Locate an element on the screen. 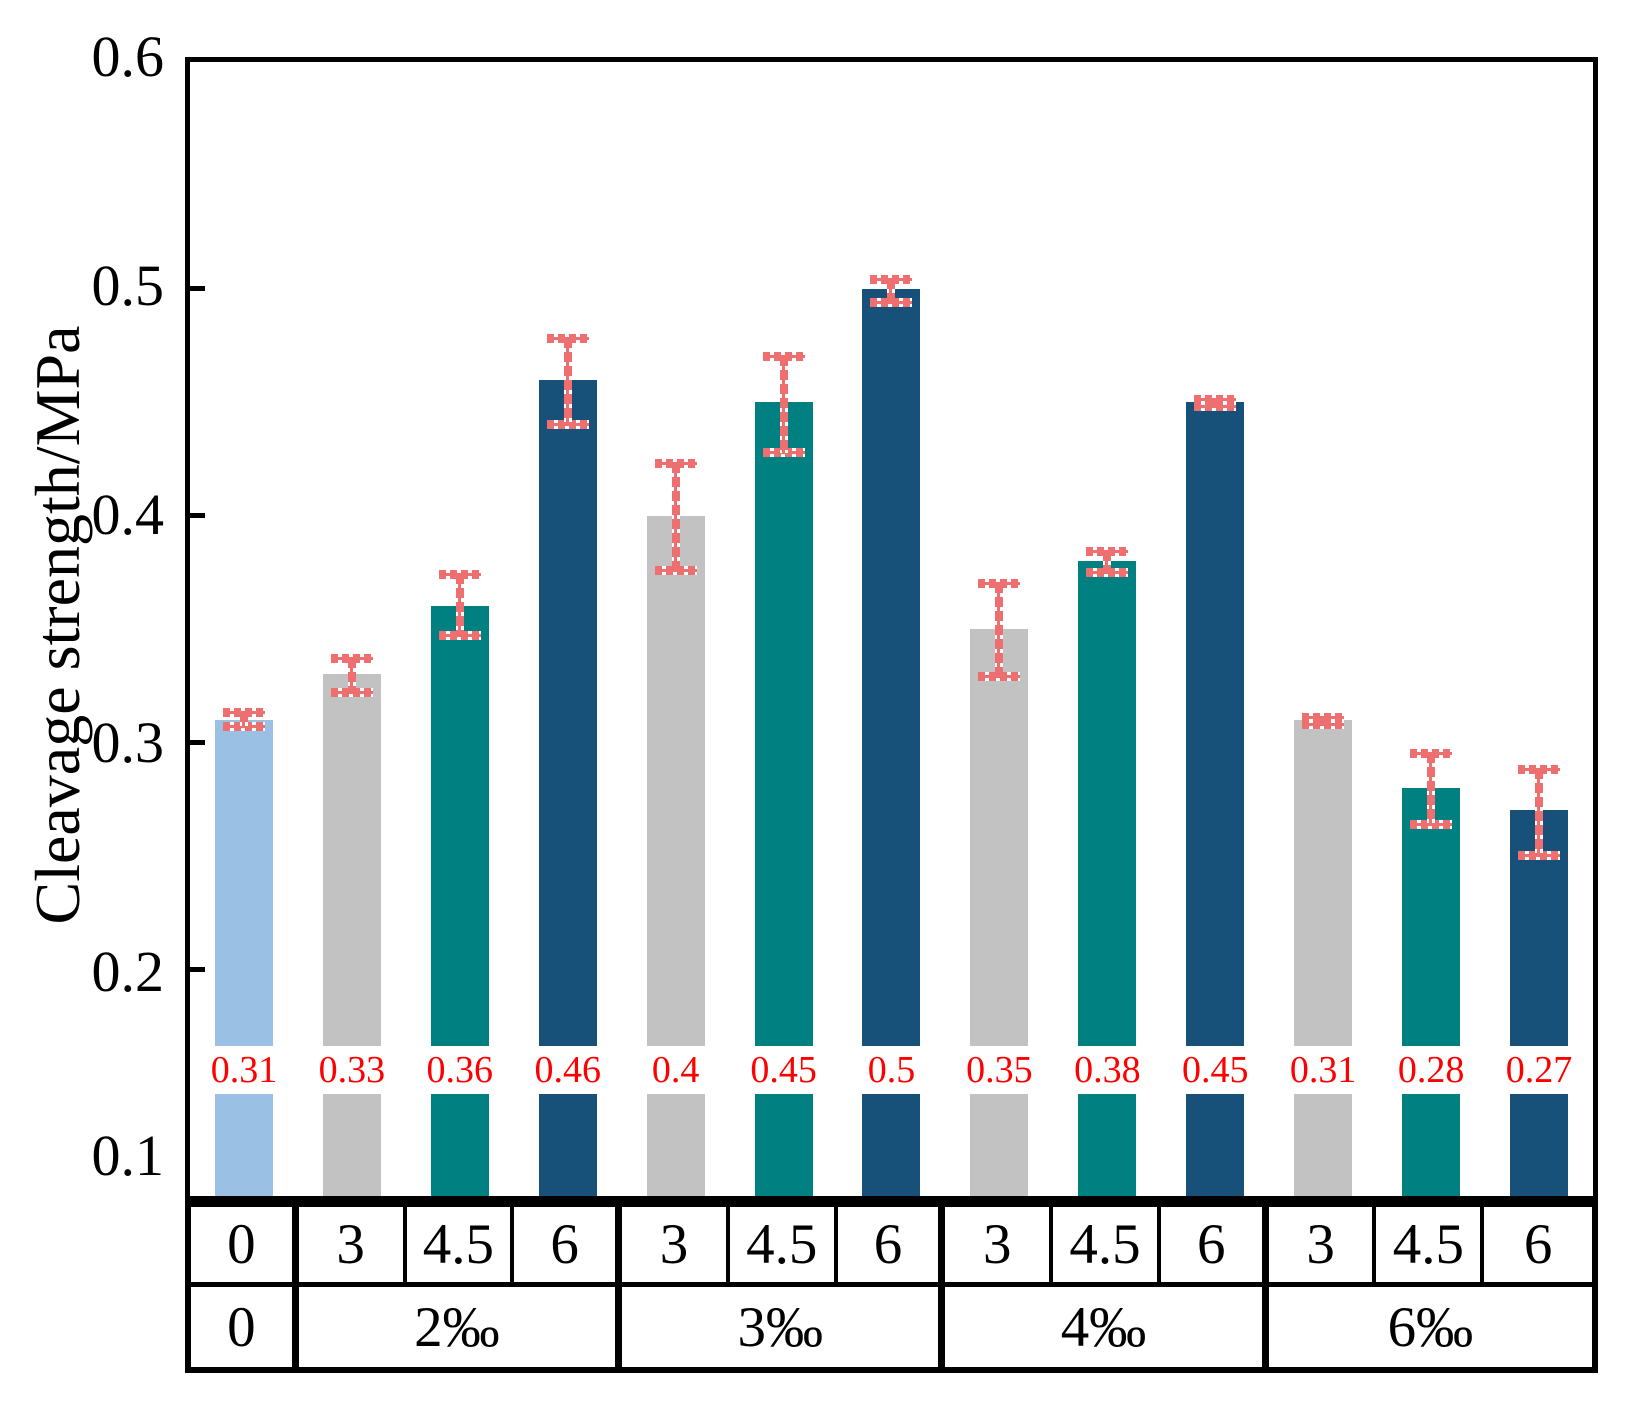  bar-value-label: 0.28 is located at coordinates (1431, 1069).